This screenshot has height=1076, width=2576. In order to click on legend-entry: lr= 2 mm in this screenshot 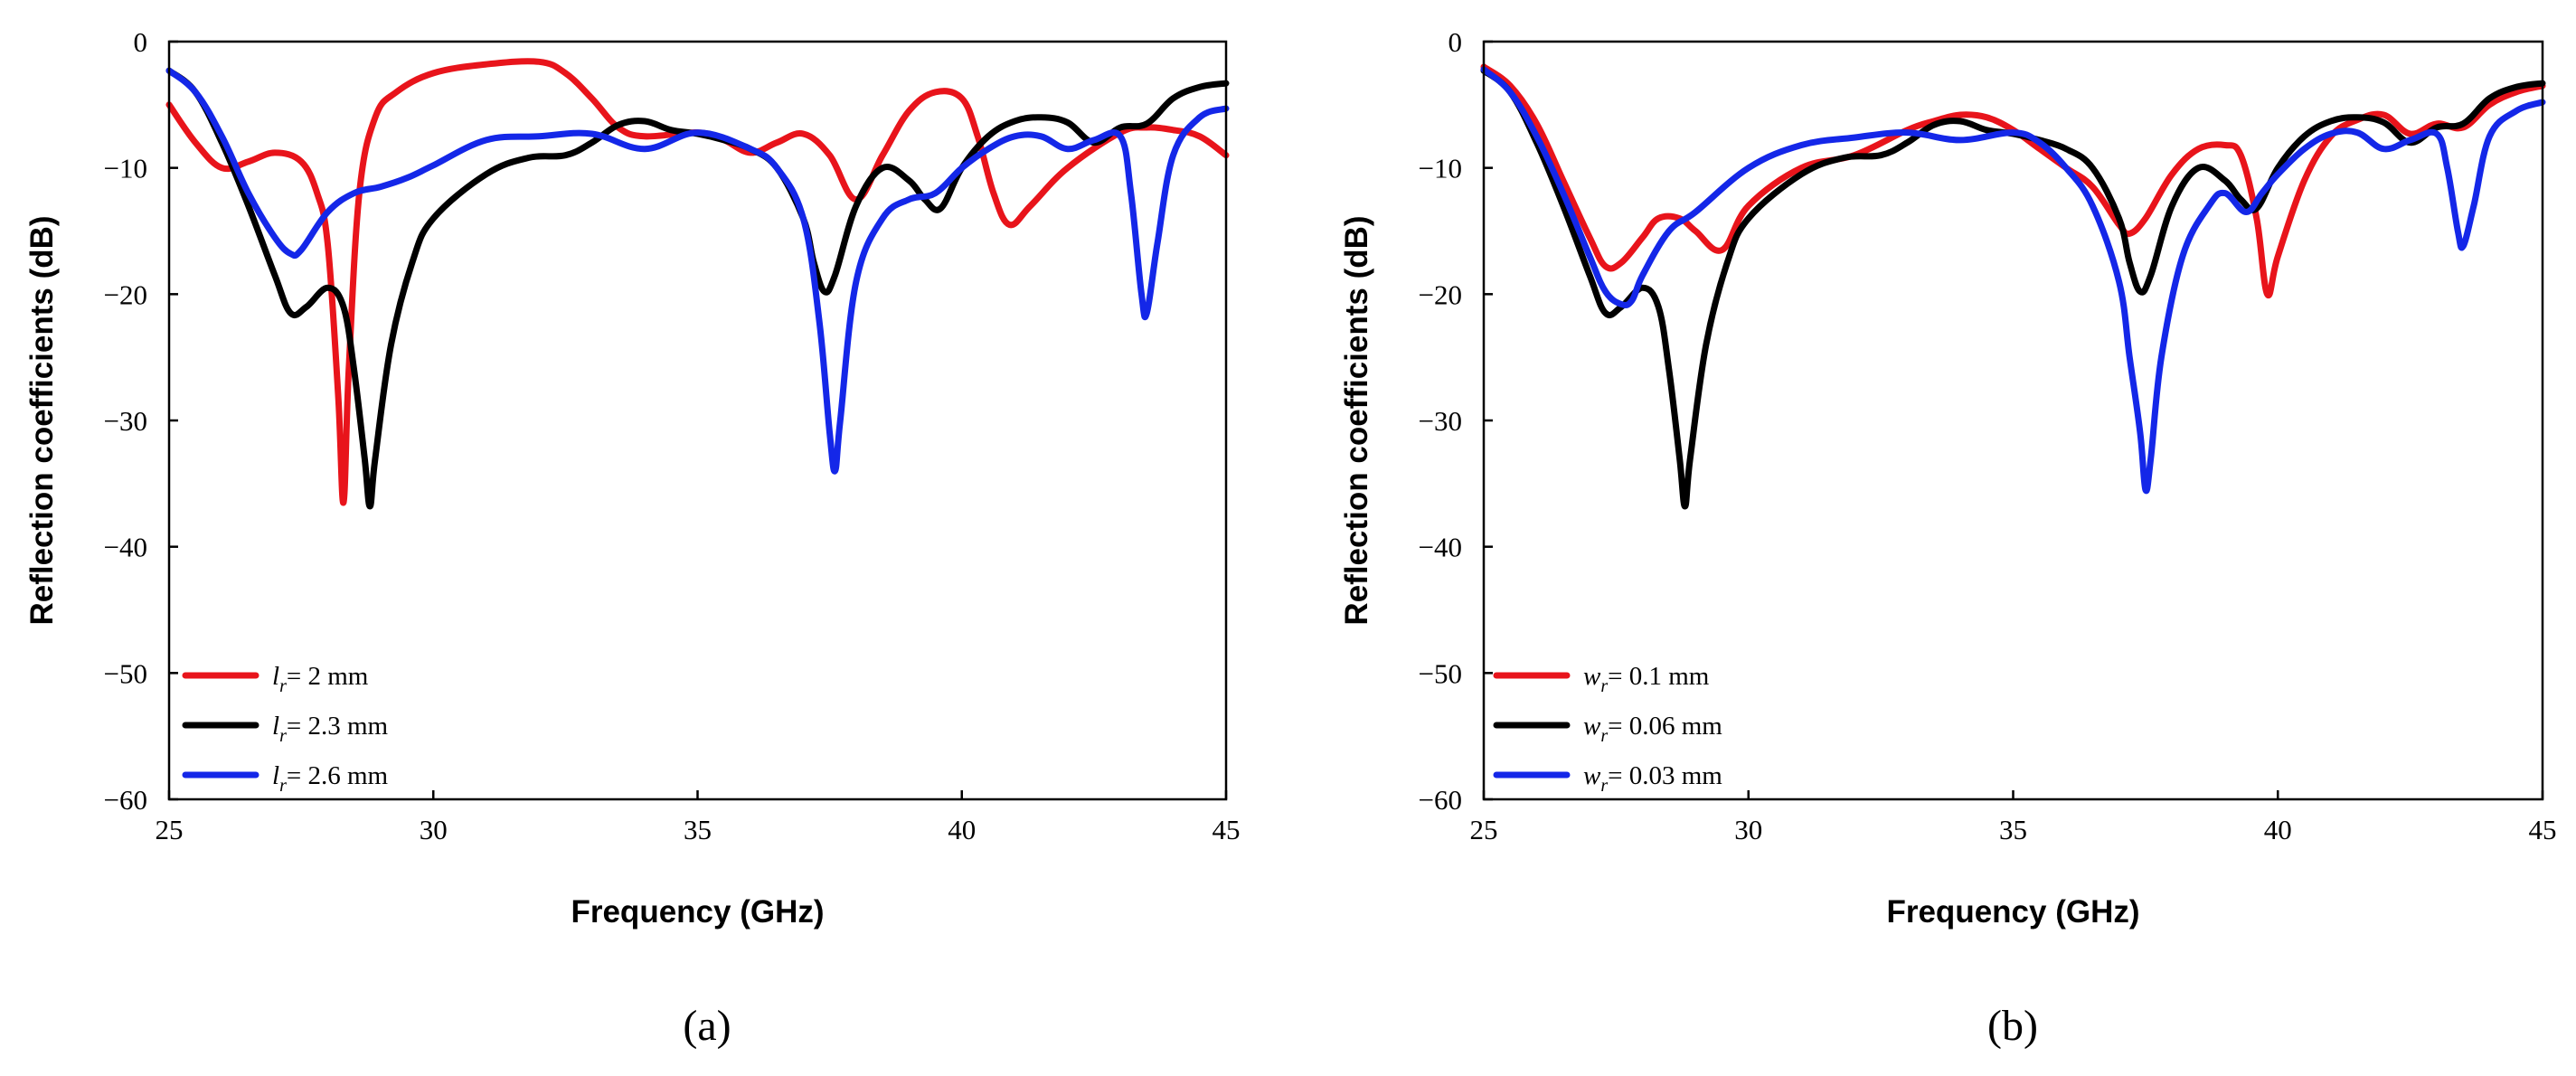, I will do `click(320, 679)`.